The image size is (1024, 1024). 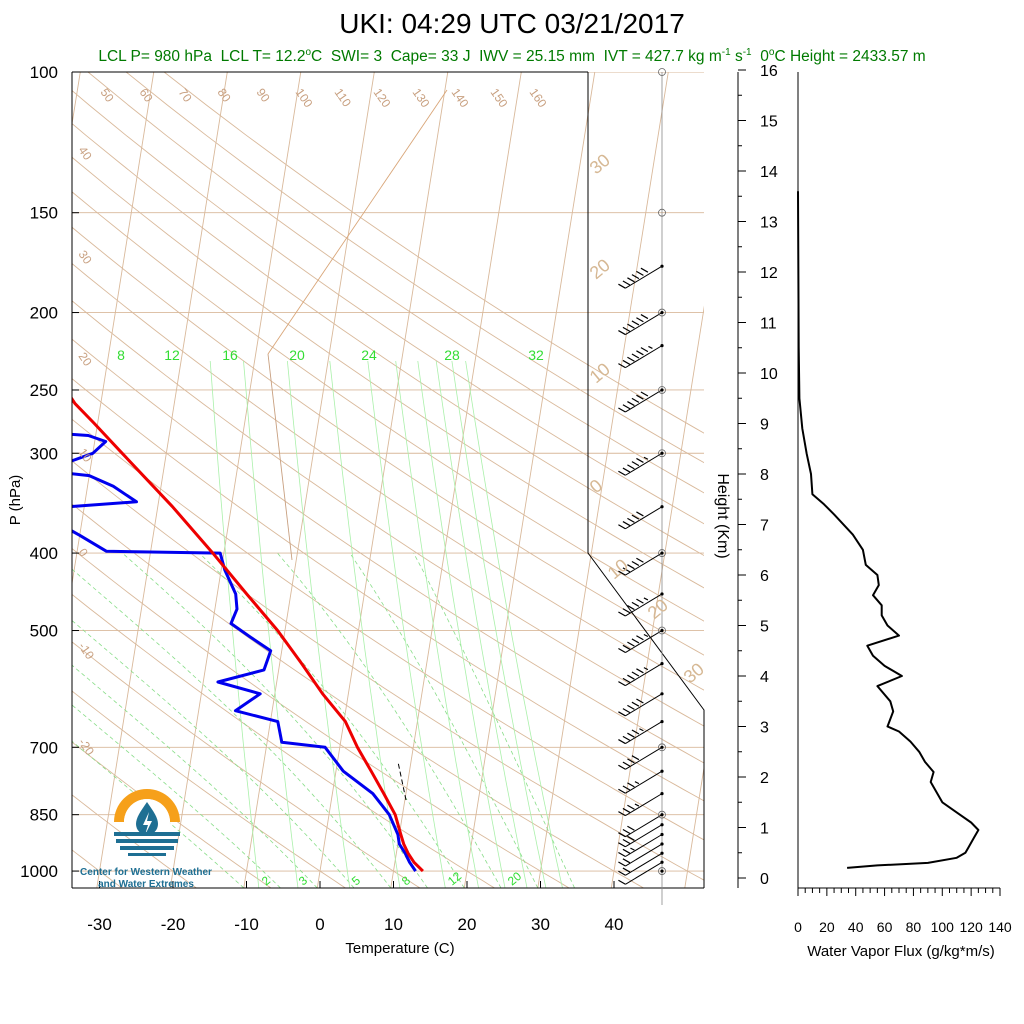 What do you see at coordinates (798, 927) in the screenshot?
I see `flux-tick-label: 0` at bounding box center [798, 927].